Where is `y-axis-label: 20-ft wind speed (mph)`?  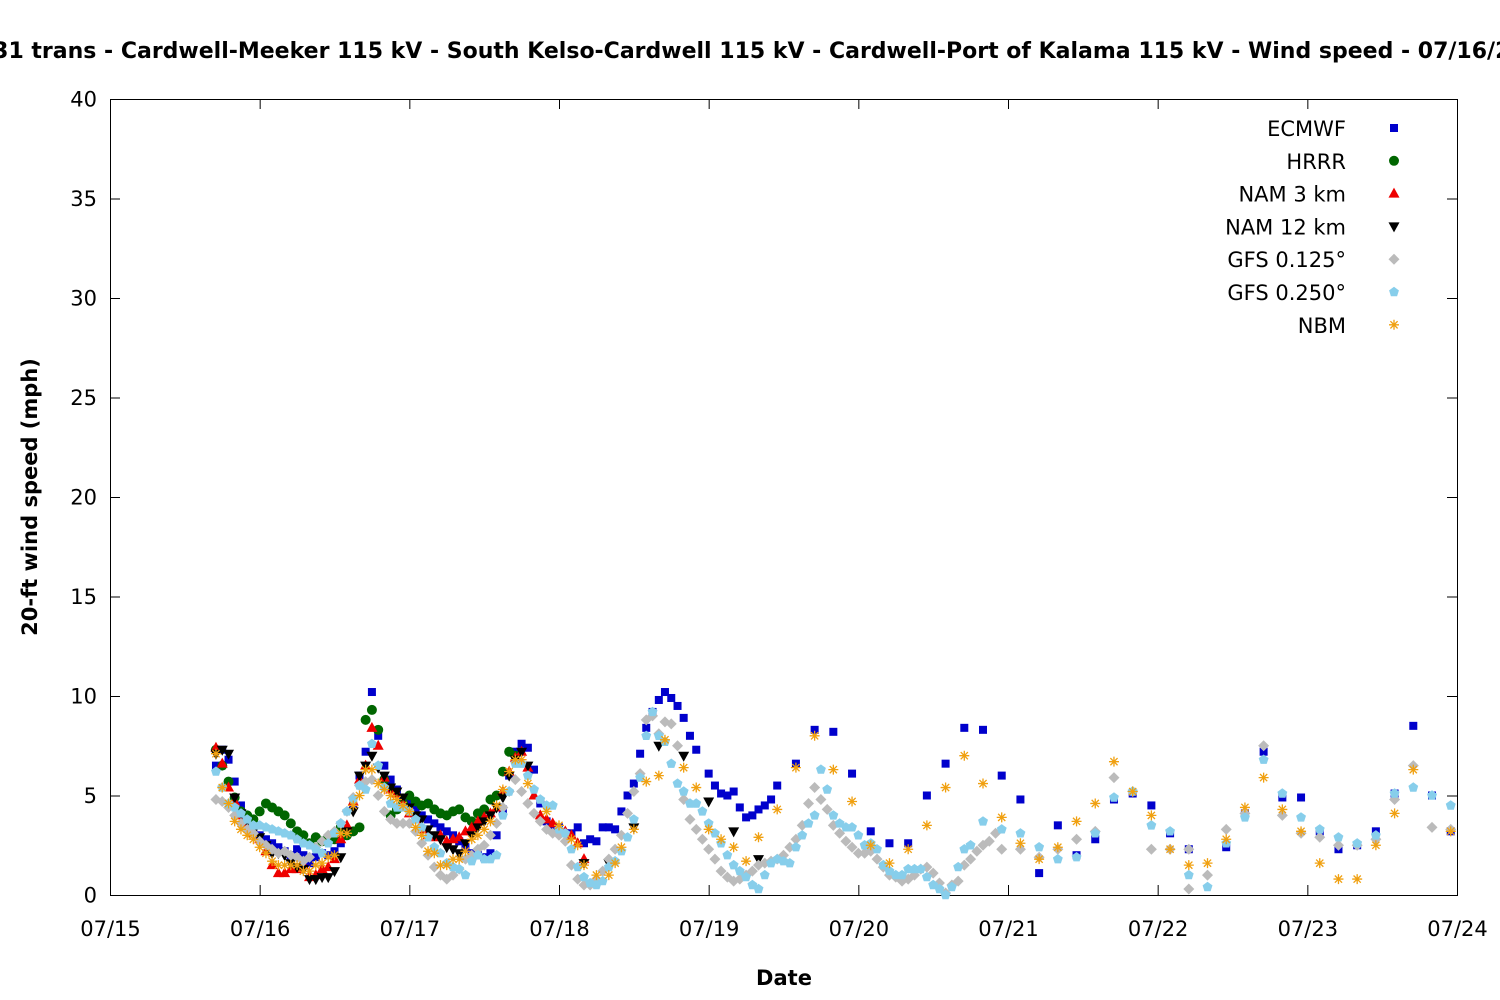
y-axis-label: 20-ft wind speed (mph) is located at coordinates (30, 497).